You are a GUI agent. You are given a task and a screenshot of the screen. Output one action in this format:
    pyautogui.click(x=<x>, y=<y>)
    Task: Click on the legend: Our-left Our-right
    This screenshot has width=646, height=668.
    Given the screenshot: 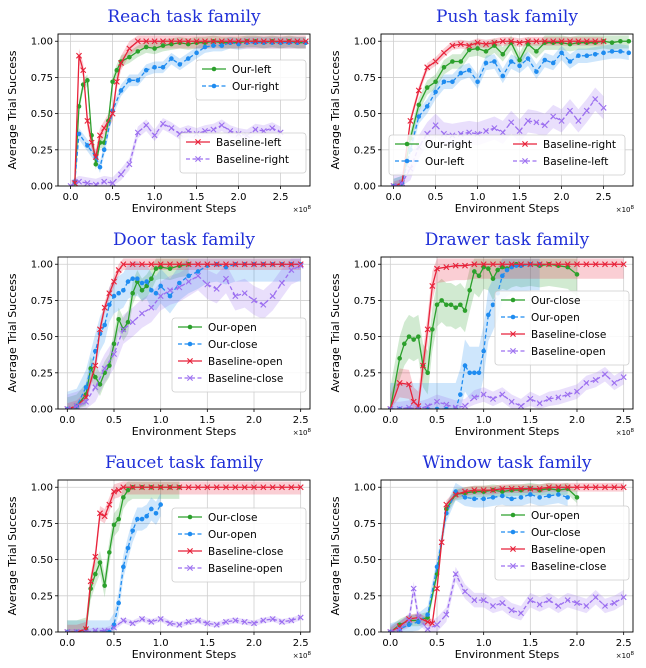 What is the action you would take?
    pyautogui.click(x=251, y=80)
    